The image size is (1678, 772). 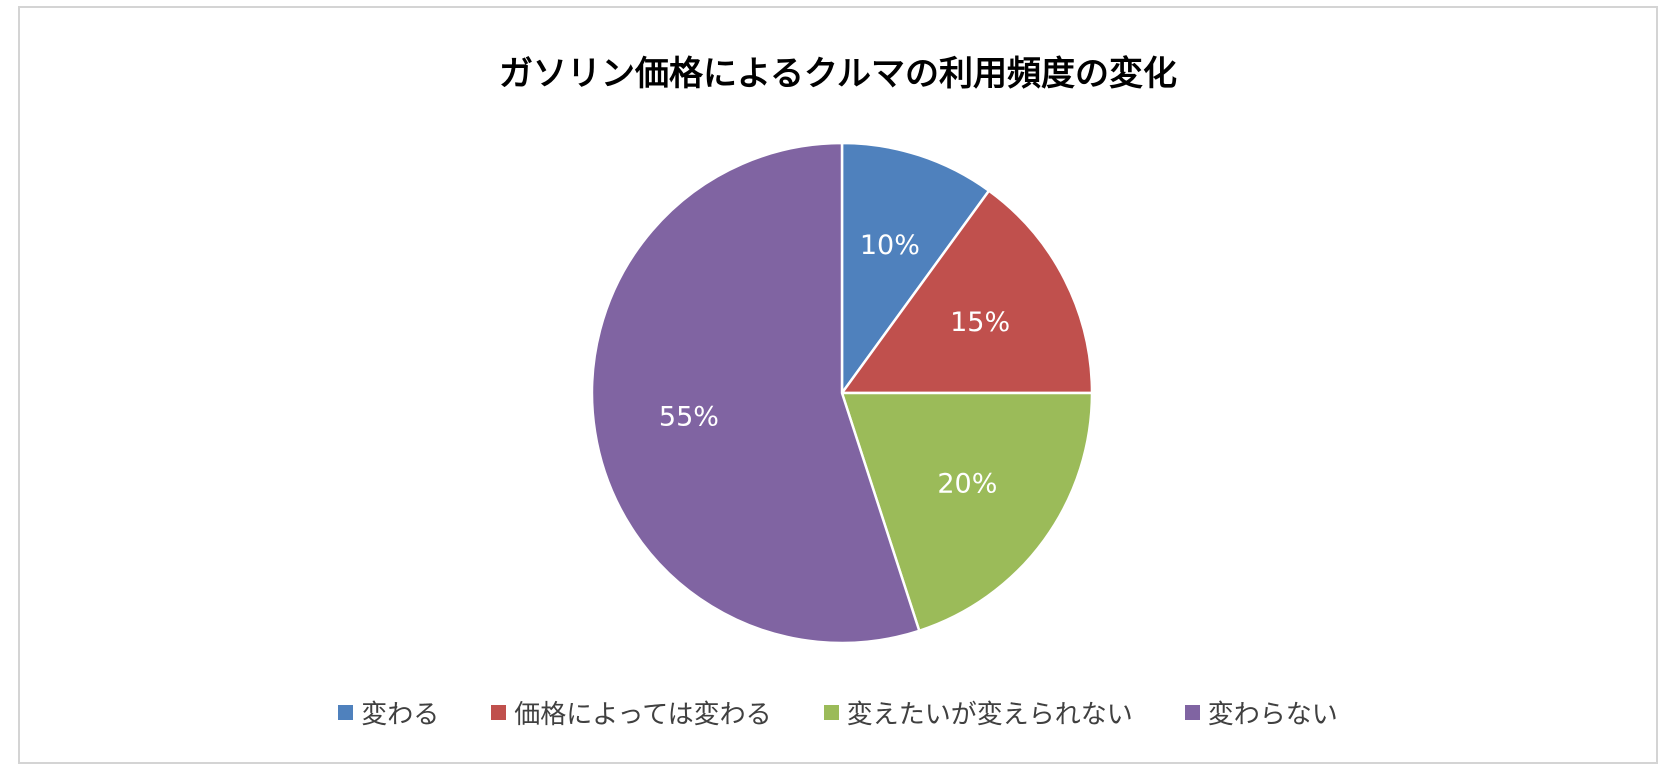 I want to click on data-label-2: 20%, so click(x=967, y=484).